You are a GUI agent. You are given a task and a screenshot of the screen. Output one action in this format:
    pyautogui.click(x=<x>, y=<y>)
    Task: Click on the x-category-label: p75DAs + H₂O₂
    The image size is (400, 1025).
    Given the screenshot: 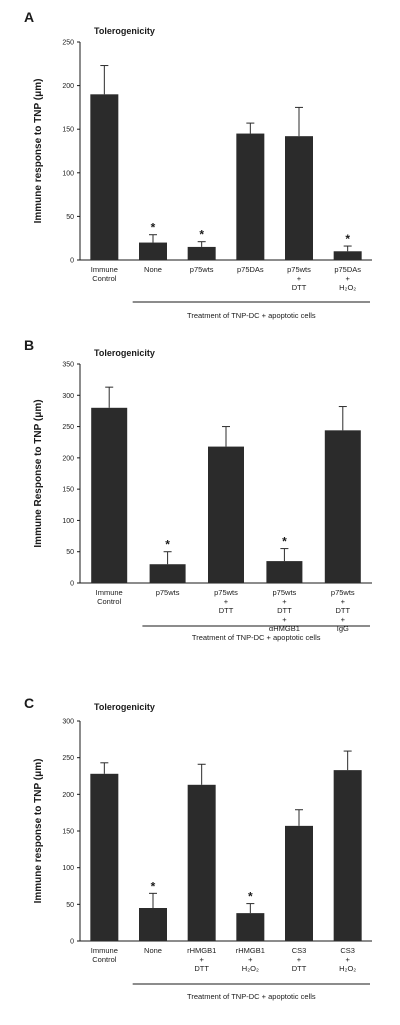 What is the action you would take?
    pyautogui.click(x=347, y=278)
    